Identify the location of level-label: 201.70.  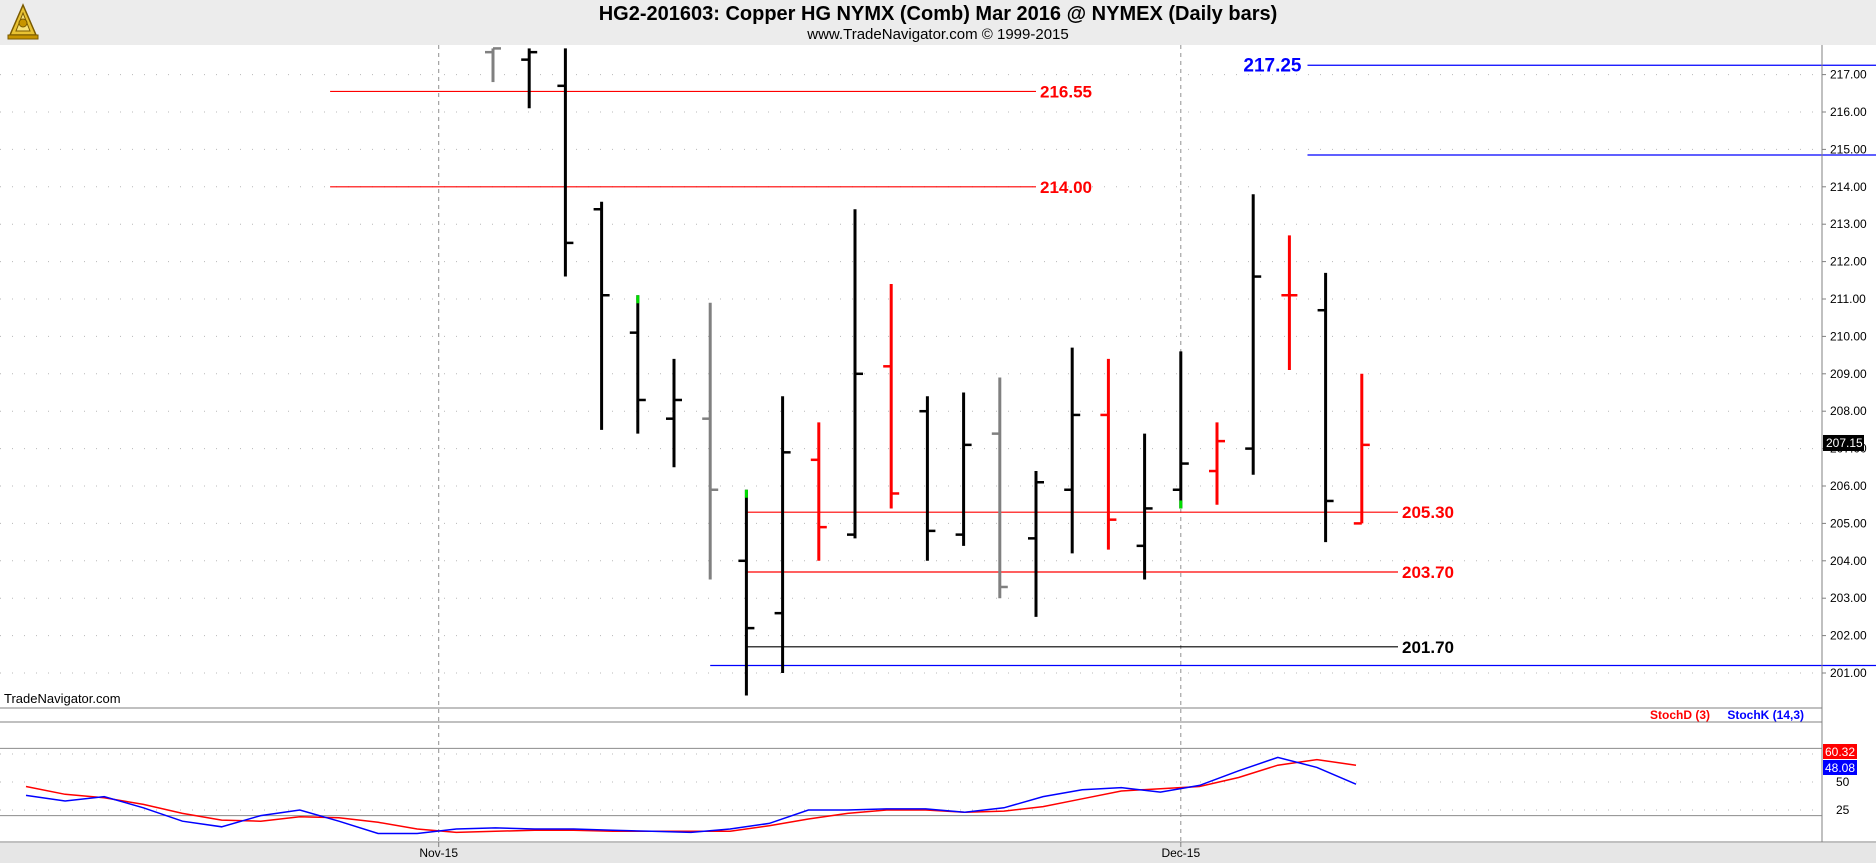
(1428, 647).